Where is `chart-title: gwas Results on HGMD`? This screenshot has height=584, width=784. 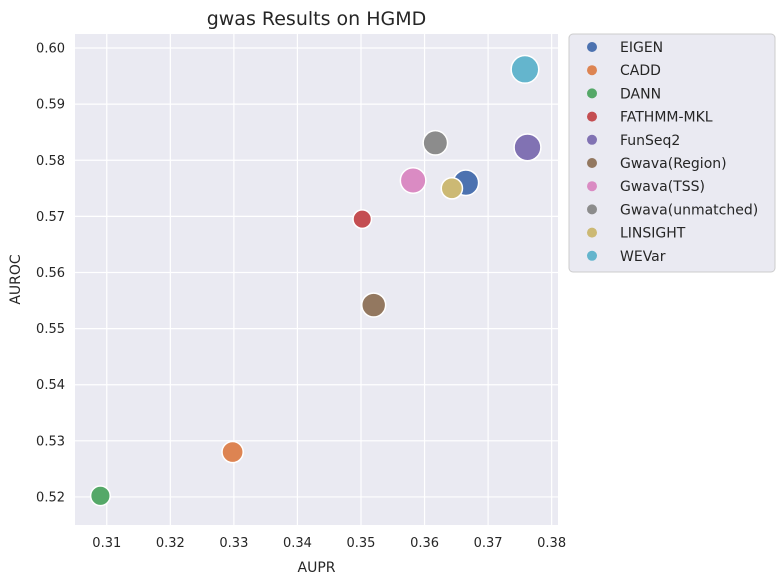
chart-title: gwas Results on HGMD is located at coordinates (317, 19).